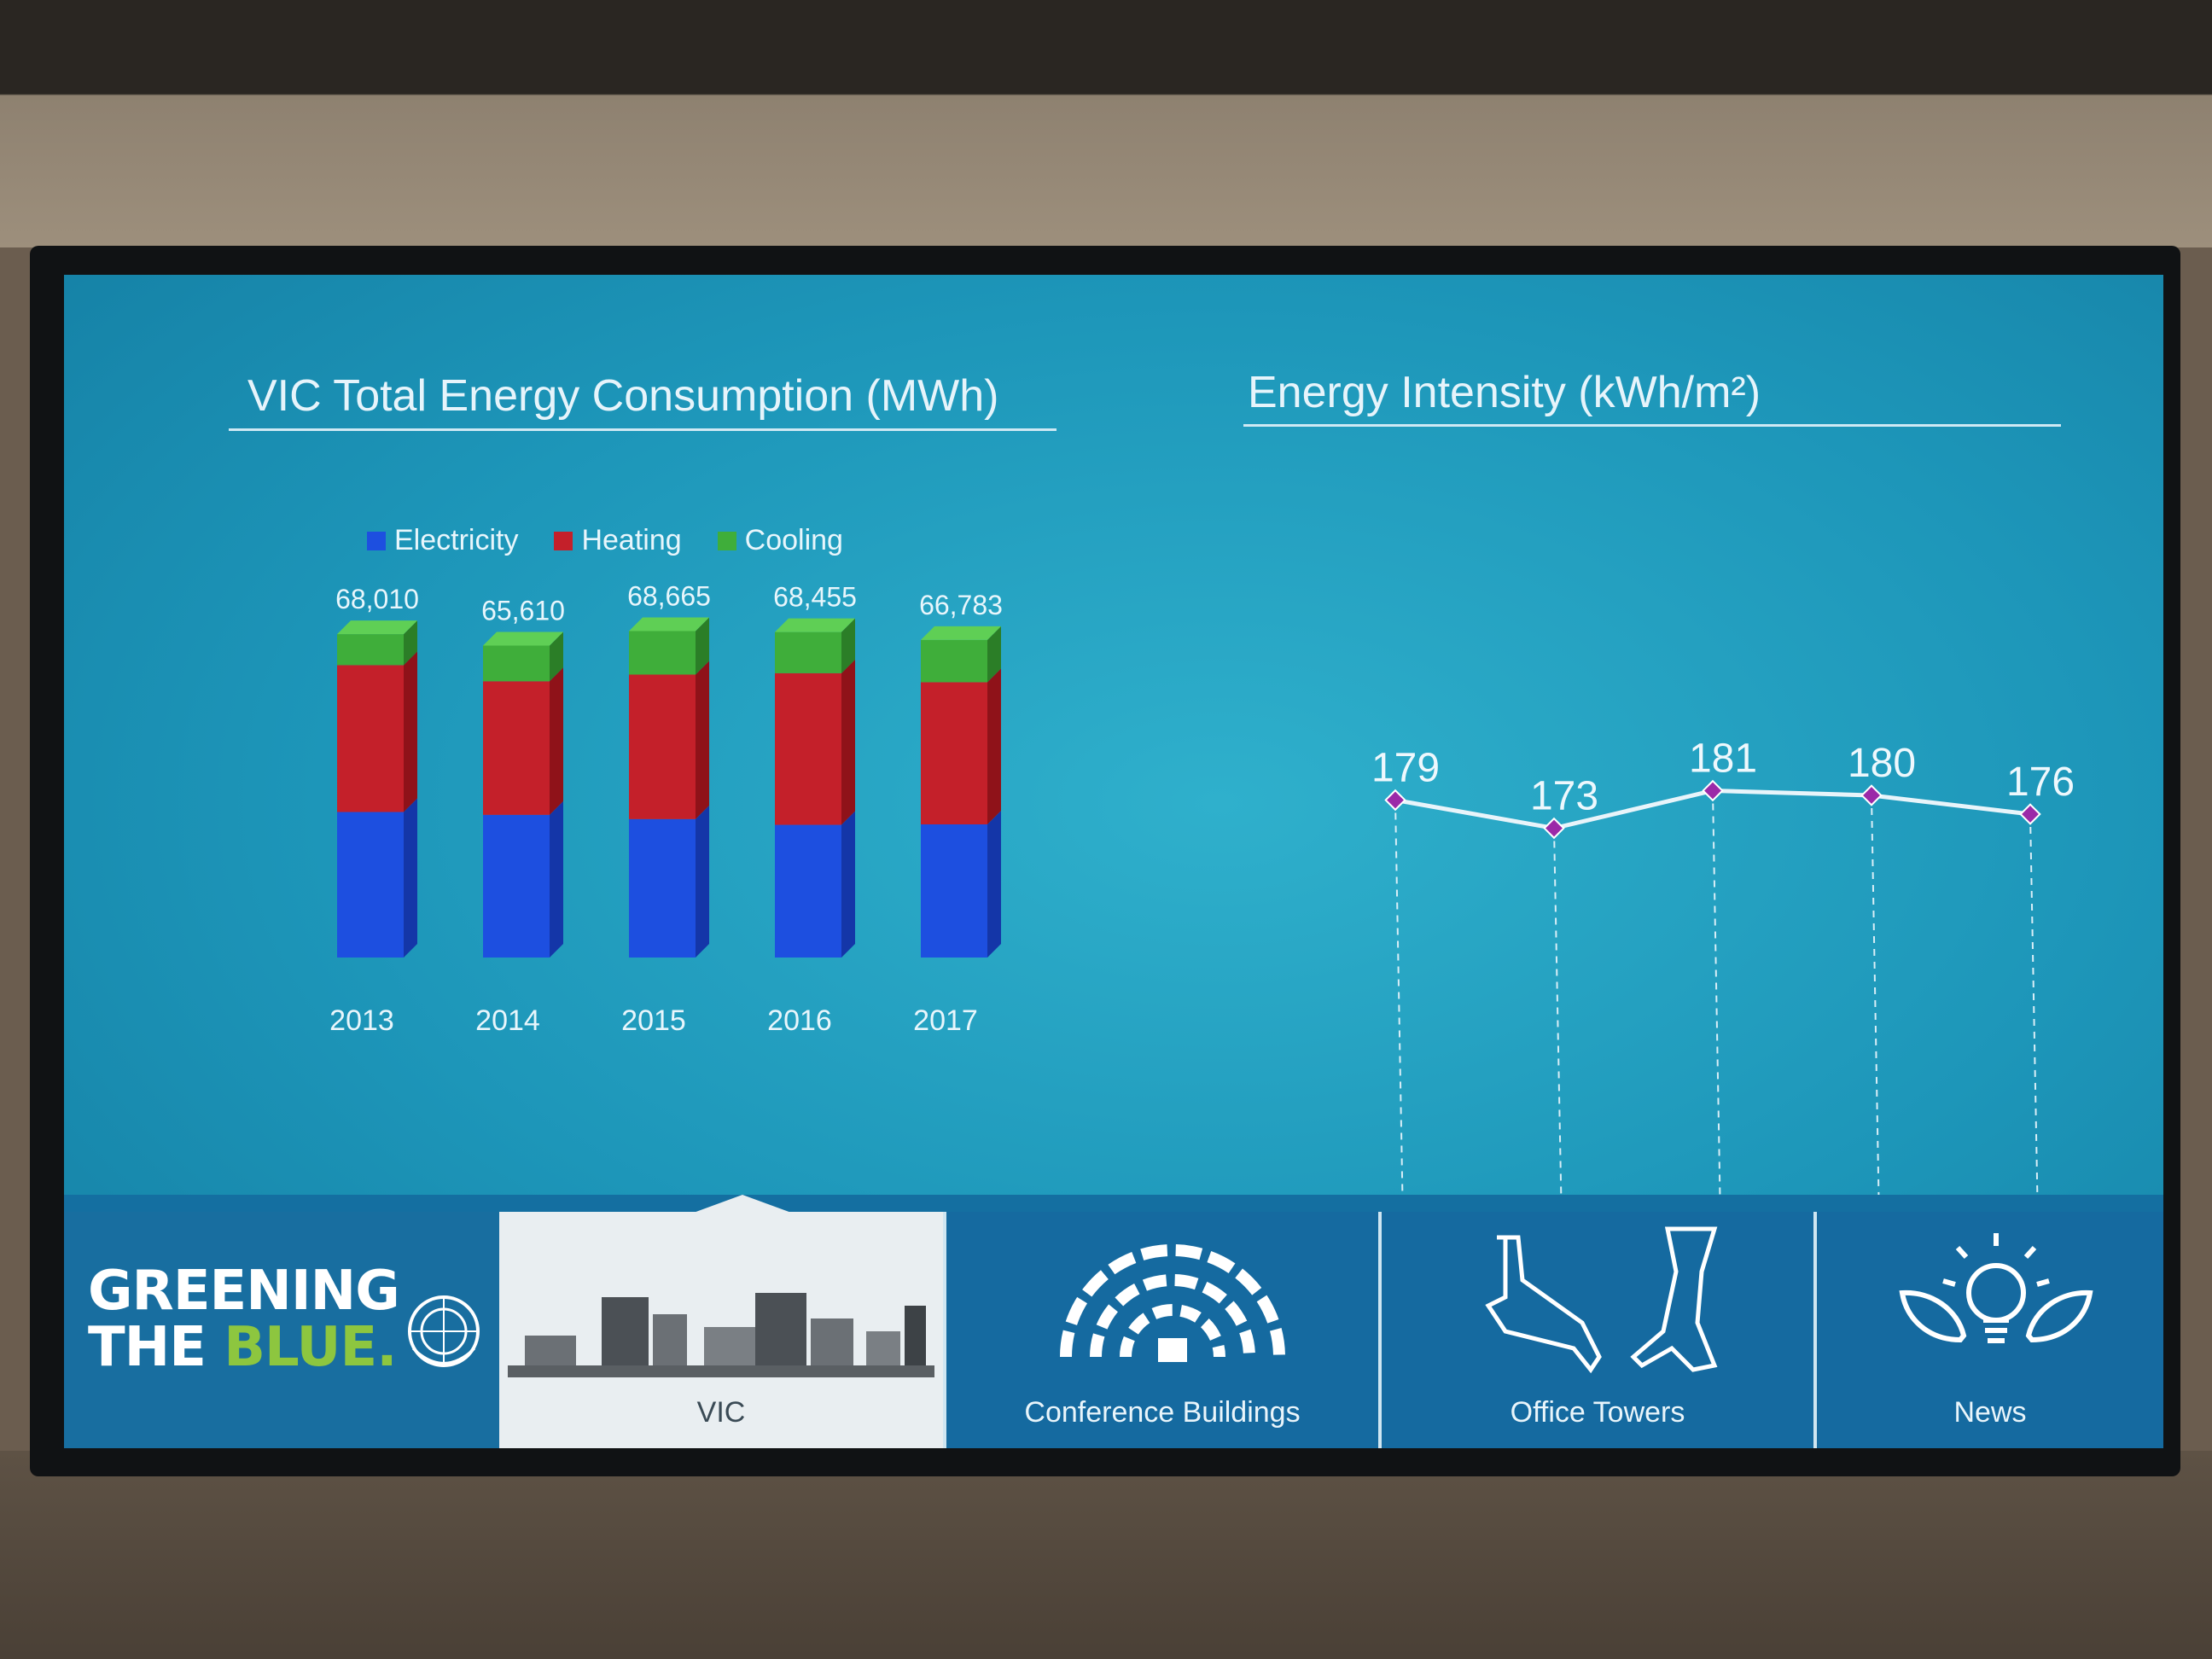 Image resolution: width=2212 pixels, height=1659 pixels. What do you see at coordinates (669, 595) in the screenshot?
I see `bar-total-label-2015: 68,665` at bounding box center [669, 595].